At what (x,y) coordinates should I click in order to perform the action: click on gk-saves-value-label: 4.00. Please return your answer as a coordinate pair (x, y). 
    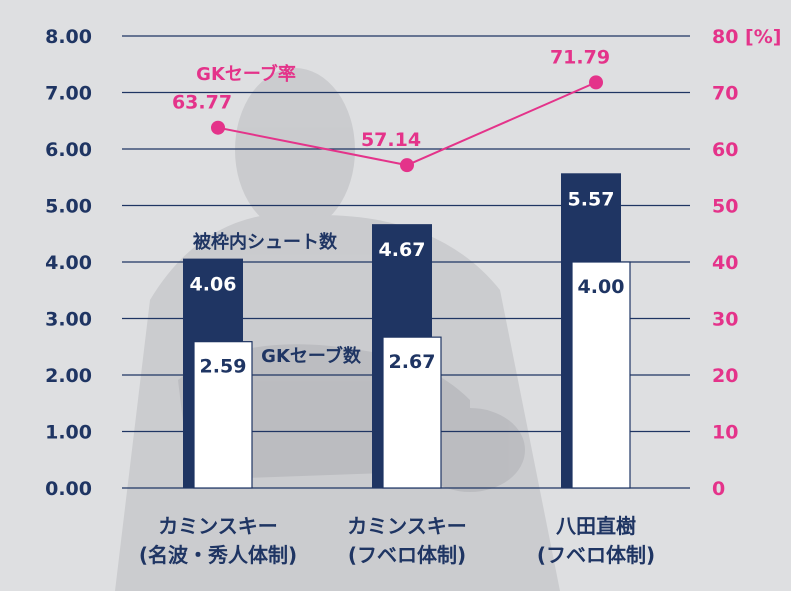
    Looking at the image, I should click on (601, 287).